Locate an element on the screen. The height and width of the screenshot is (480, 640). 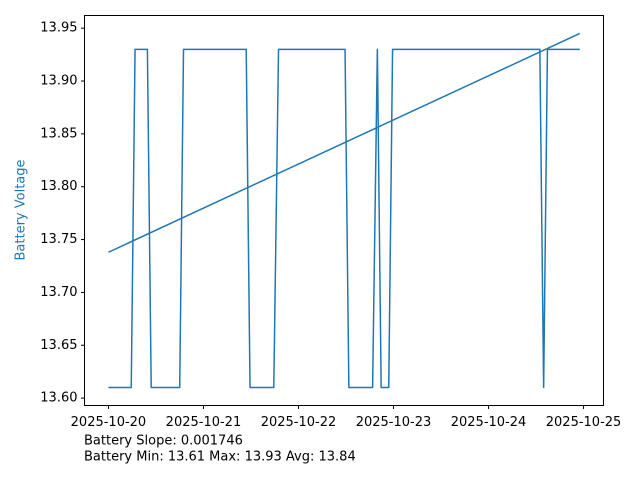
x-tick-label: 2025-10-25 is located at coordinates (584, 422).